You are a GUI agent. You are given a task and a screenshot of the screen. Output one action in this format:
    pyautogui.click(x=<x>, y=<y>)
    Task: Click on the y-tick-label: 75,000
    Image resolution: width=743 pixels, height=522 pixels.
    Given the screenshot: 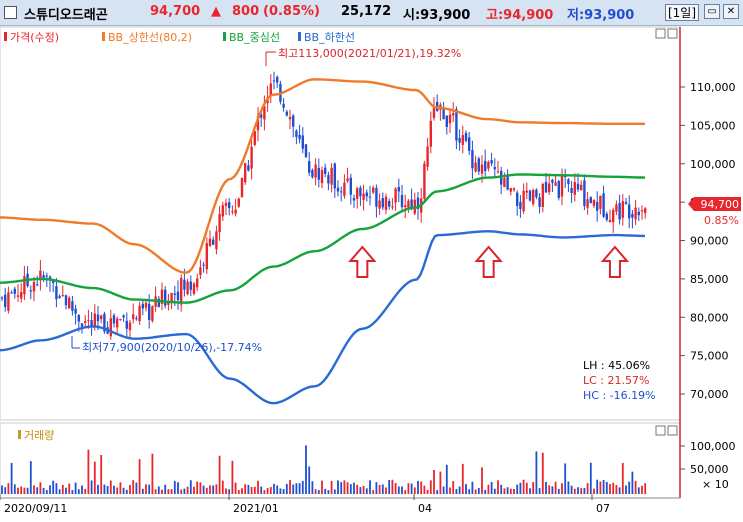 What is the action you would take?
    pyautogui.click(x=709, y=356)
    